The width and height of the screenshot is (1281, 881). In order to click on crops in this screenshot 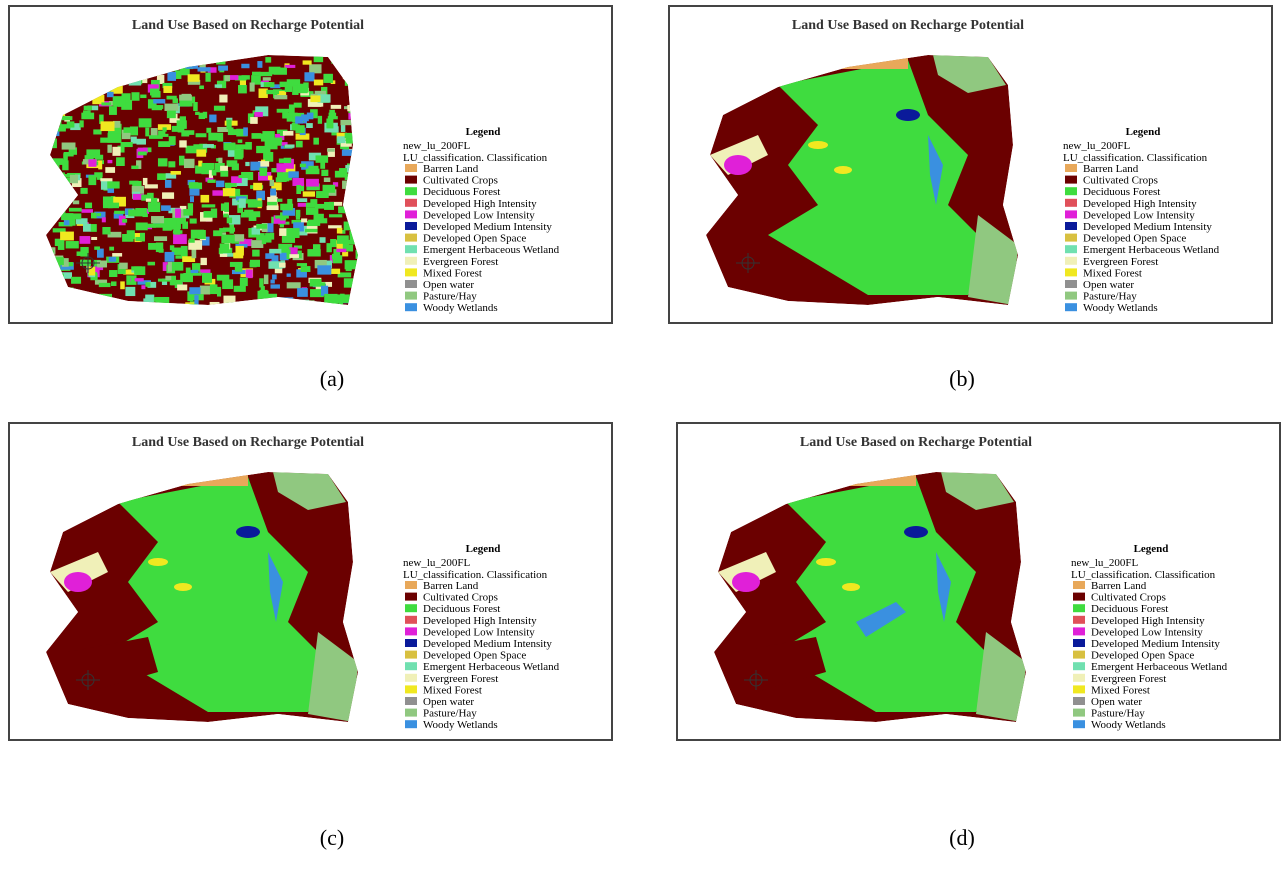, I will do `click(781, 664)`.